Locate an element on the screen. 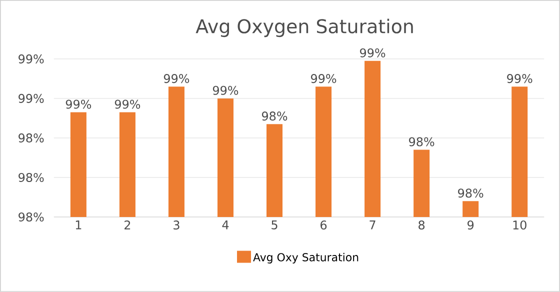 Image resolution: width=560 pixels, height=292 pixels. x-tick-label: 7 is located at coordinates (373, 225).